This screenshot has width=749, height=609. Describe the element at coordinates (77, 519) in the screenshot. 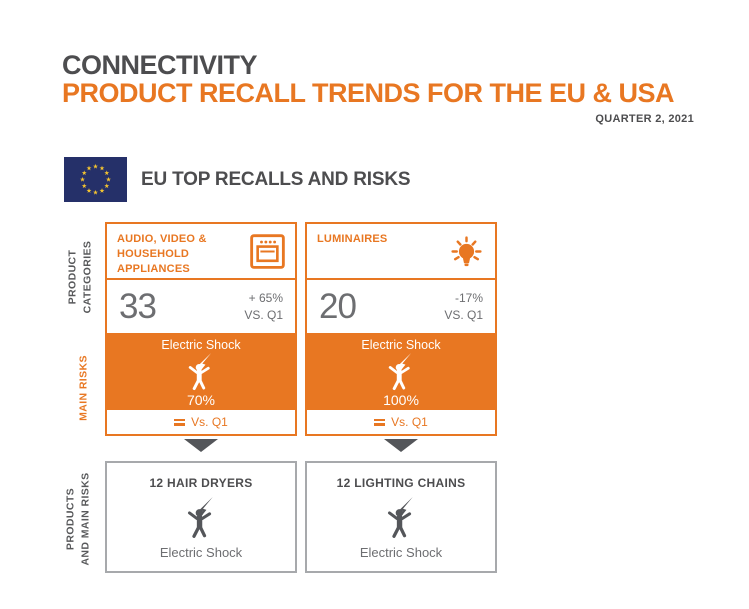

I see `row-label-products-and-main-risks: PRODUCTS AND MAIN RISKS` at that location.